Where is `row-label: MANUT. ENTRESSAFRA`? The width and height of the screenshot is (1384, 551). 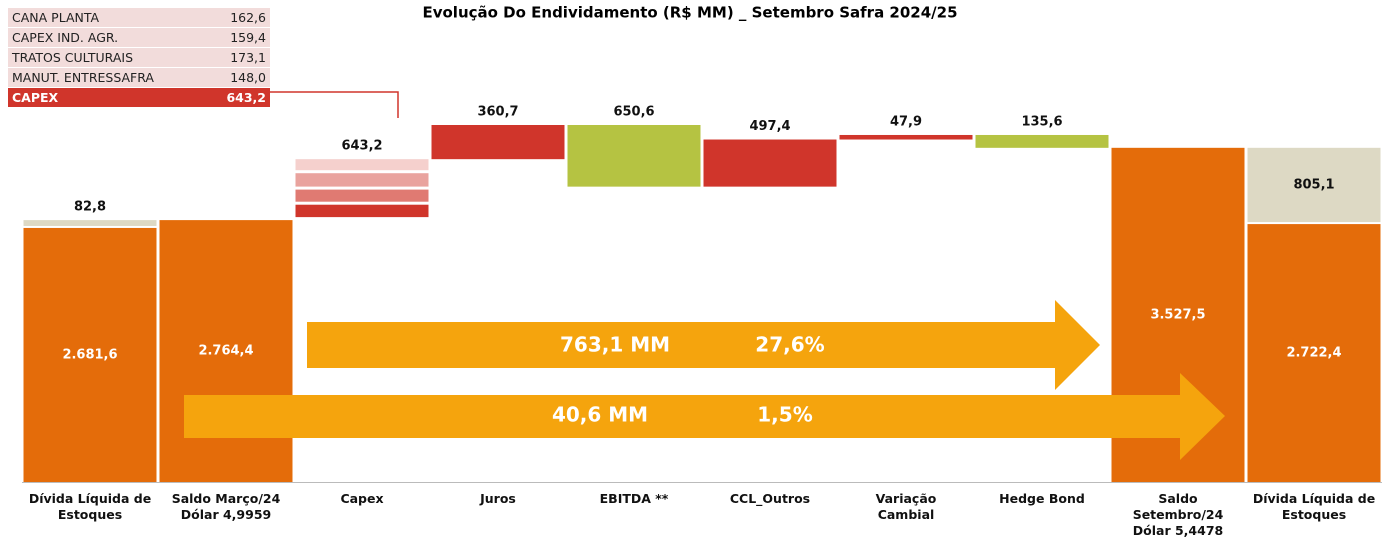
row-label: MANUT. ENTRESSAFRA is located at coordinates (83, 77).